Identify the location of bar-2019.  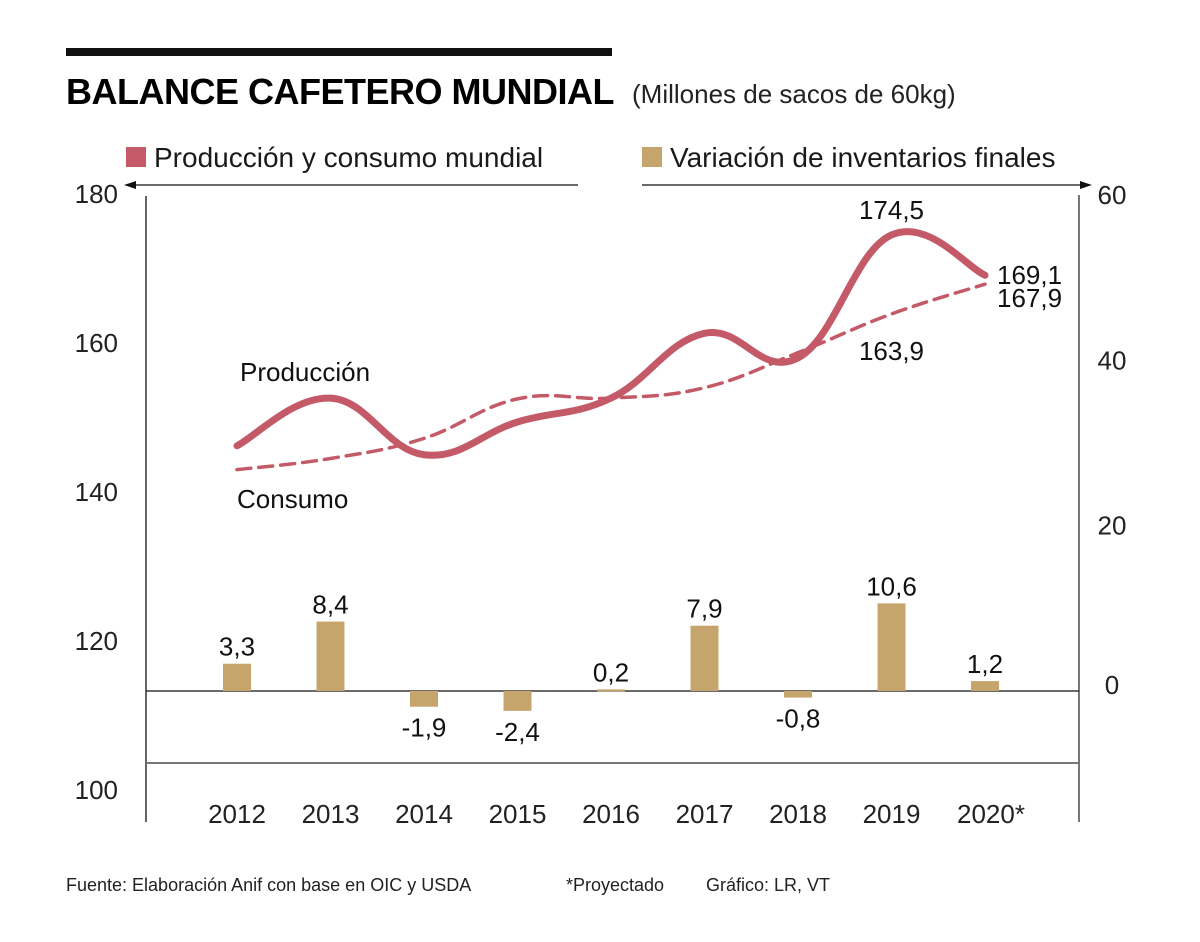
(891, 647).